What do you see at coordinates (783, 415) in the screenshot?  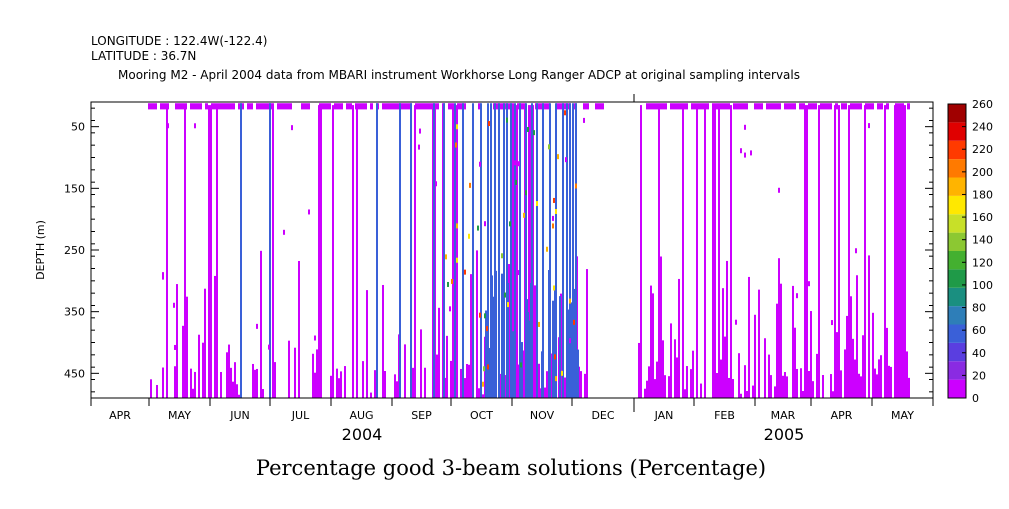 I see `x-month-label: MAR` at bounding box center [783, 415].